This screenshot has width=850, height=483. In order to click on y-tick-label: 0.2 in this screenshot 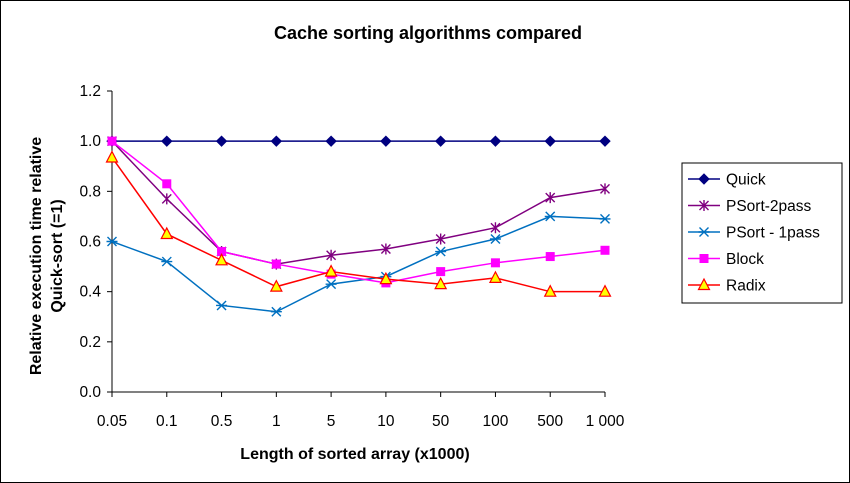, I will do `click(90, 342)`.